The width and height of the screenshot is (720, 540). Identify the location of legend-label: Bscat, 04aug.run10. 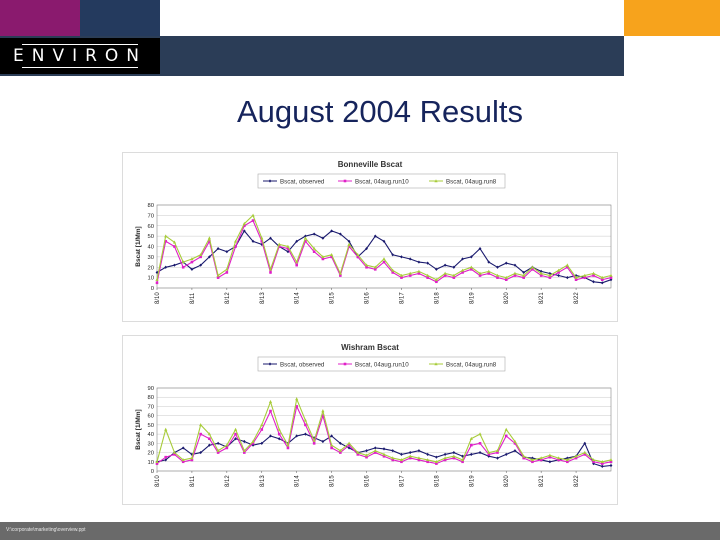
(382, 182).